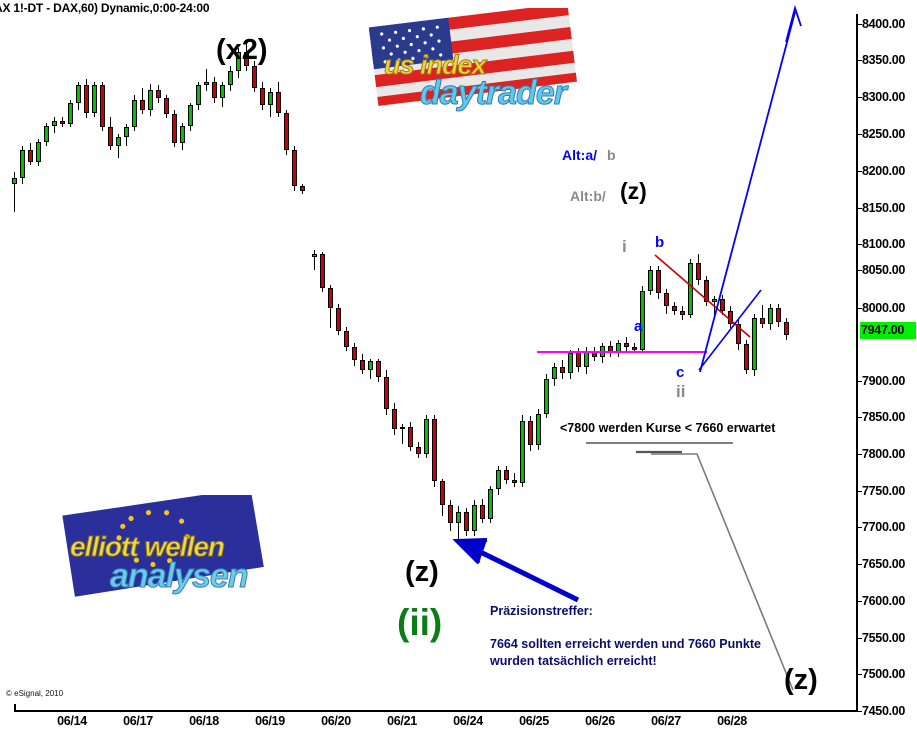  What do you see at coordinates (15, 708) in the screenshot?
I see `axis-corner-tick` at bounding box center [15, 708].